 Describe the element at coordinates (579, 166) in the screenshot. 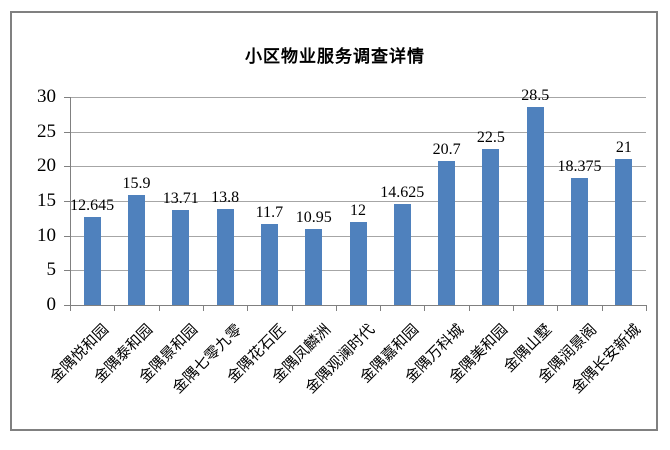

I see `bar-value-label: 18.375` at that location.